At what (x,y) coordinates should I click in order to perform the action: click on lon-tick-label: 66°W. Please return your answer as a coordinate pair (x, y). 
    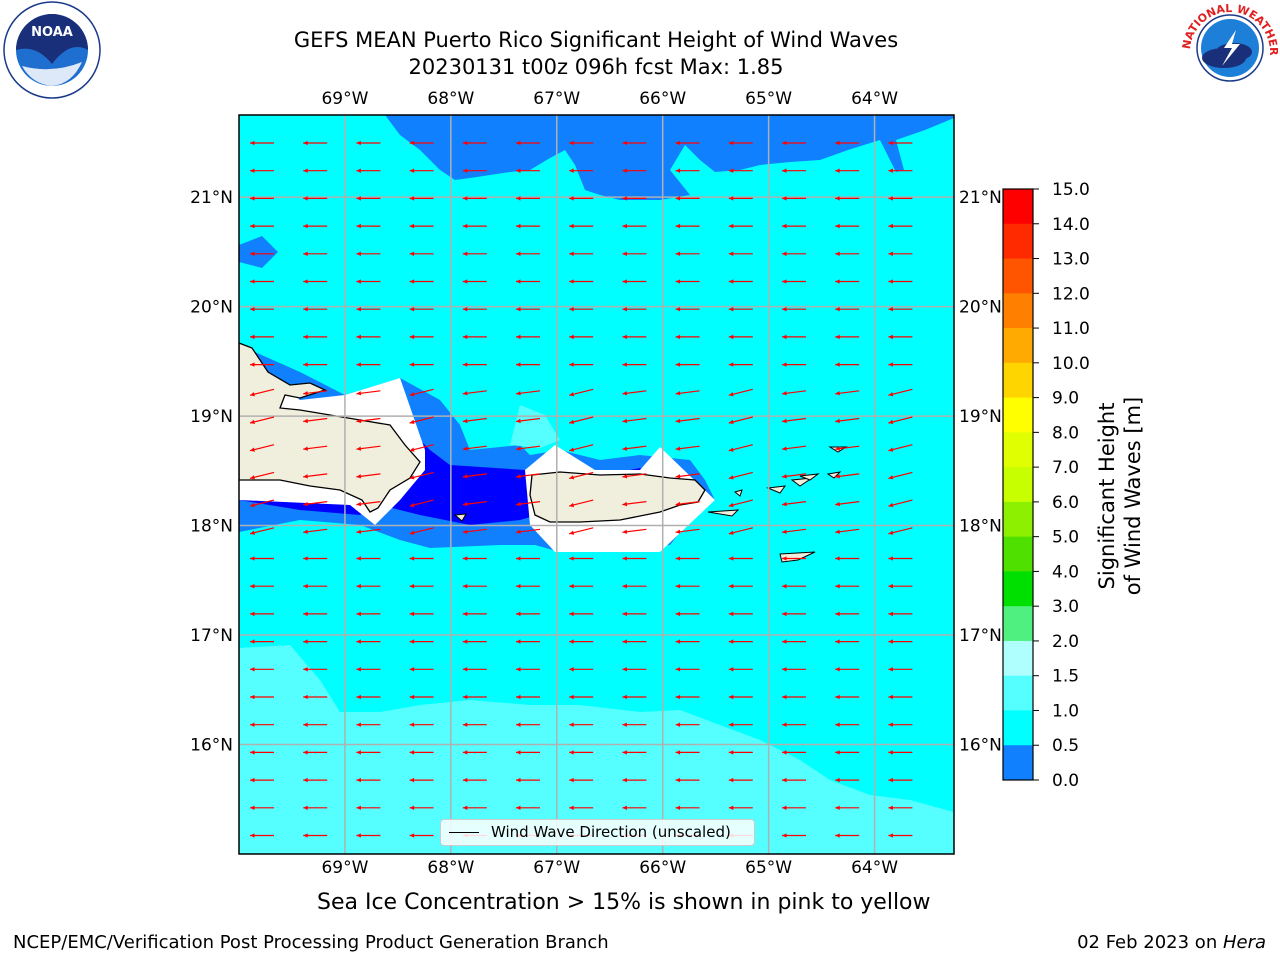
    Looking at the image, I should click on (662, 99).